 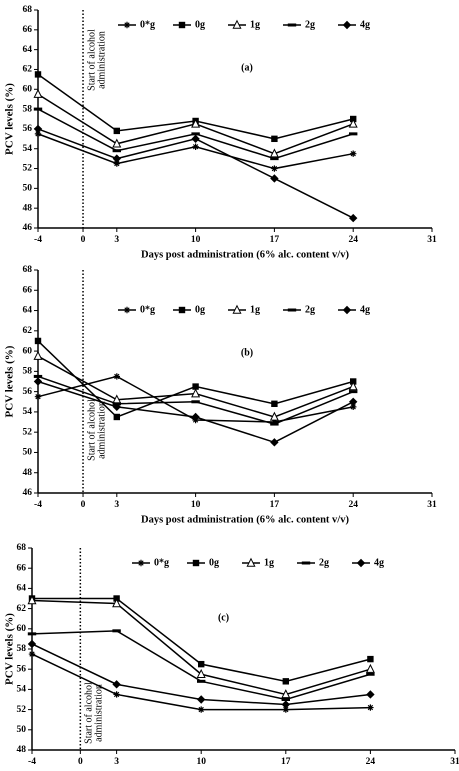 What do you see at coordinates (201, 762) in the screenshot?
I see `x-tick-label: 10` at bounding box center [201, 762].